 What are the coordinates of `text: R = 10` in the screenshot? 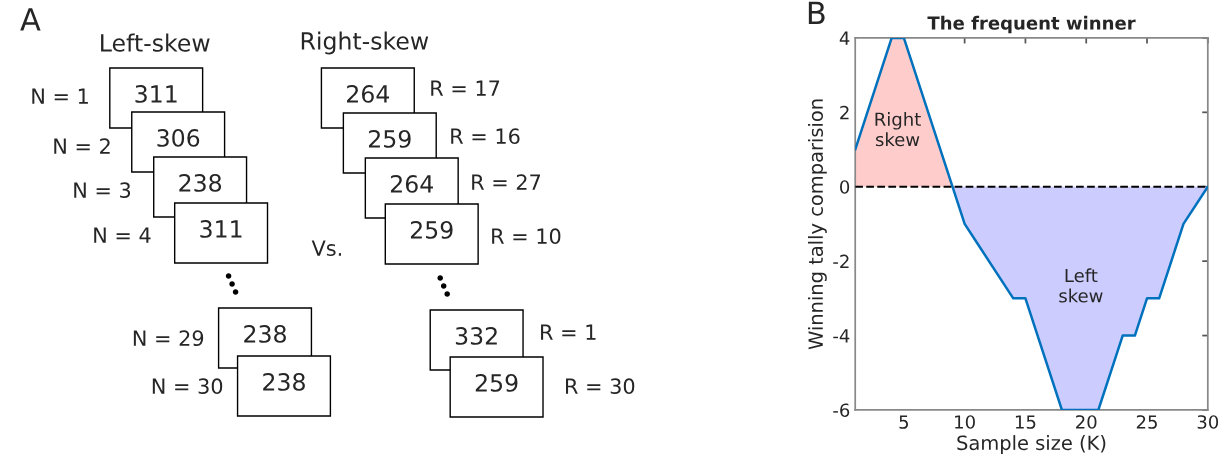 It's located at (526, 236).